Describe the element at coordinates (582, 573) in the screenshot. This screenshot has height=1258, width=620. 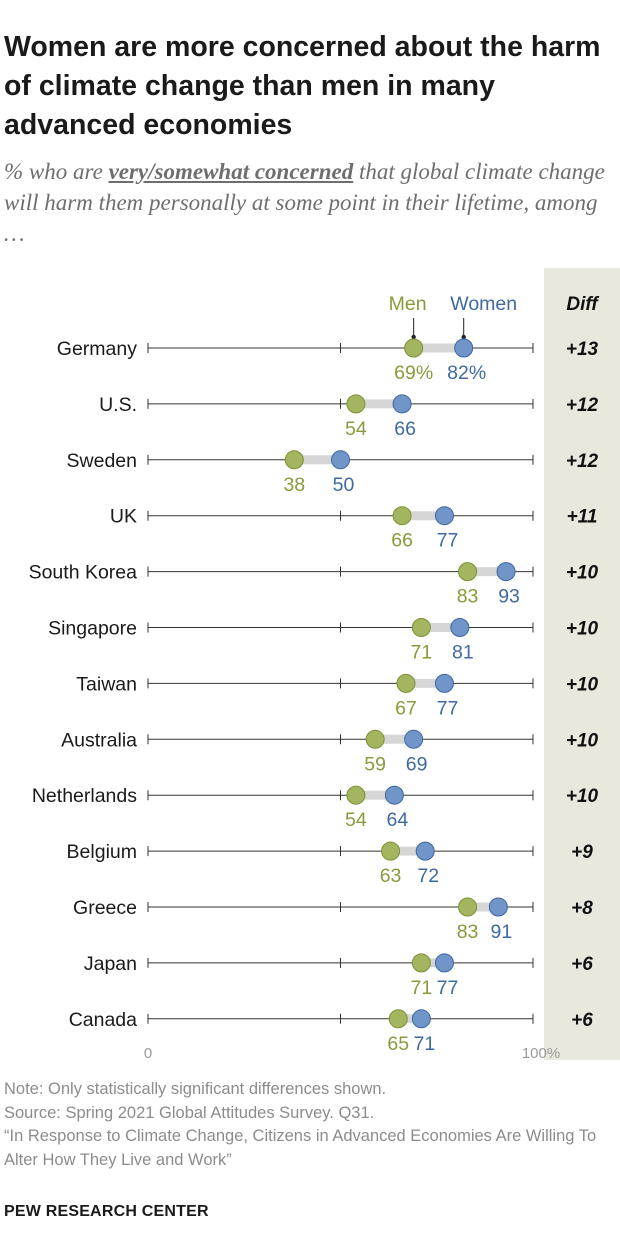
I see `diff-value-south-korea: +10` at that location.